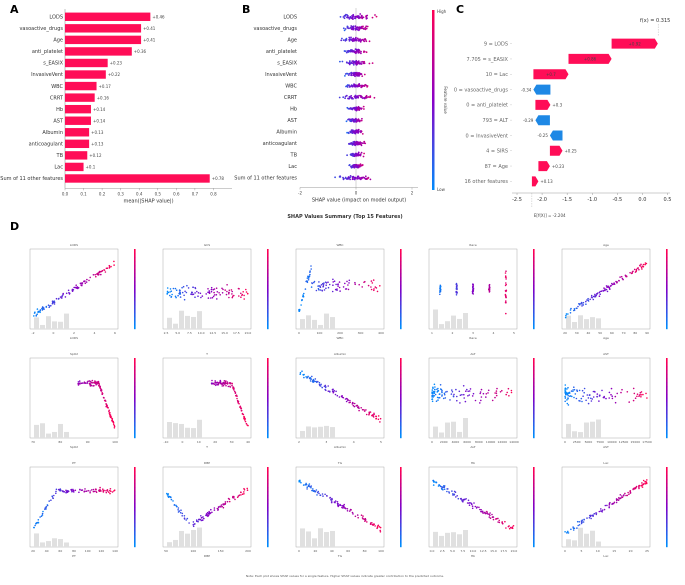 This screenshot has height=585, width=685. Describe the element at coordinates (74, 447) in the screenshot. I see `dependence-xlabel-5: SpO2` at that location.